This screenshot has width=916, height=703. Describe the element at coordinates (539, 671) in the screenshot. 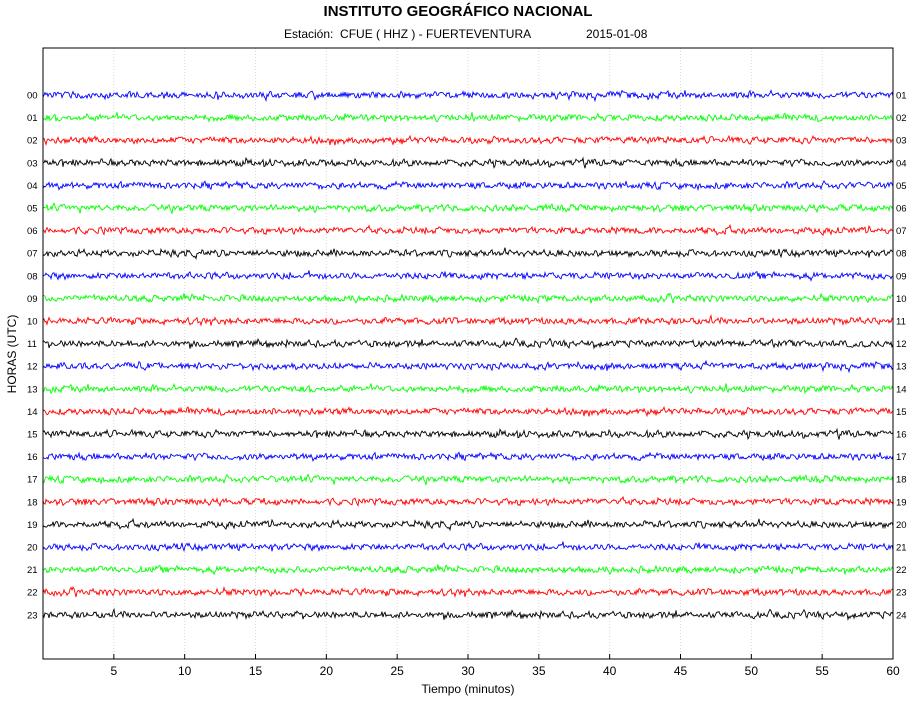

I see `x-tick-label: 35` at that location.